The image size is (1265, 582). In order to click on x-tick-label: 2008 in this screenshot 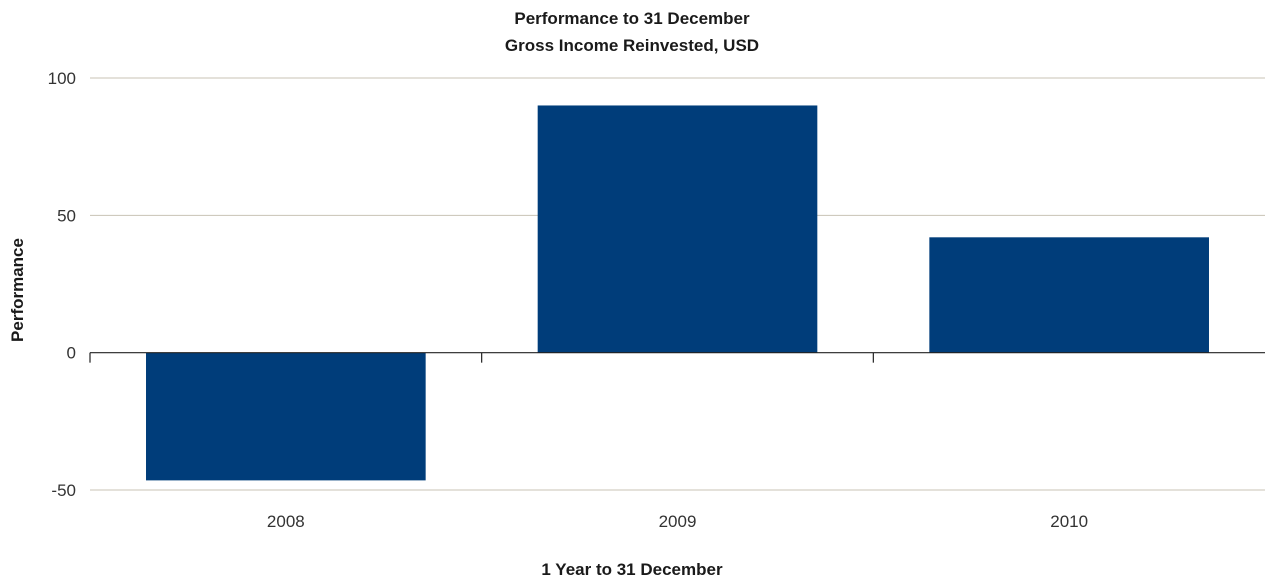, I will do `click(286, 521)`.